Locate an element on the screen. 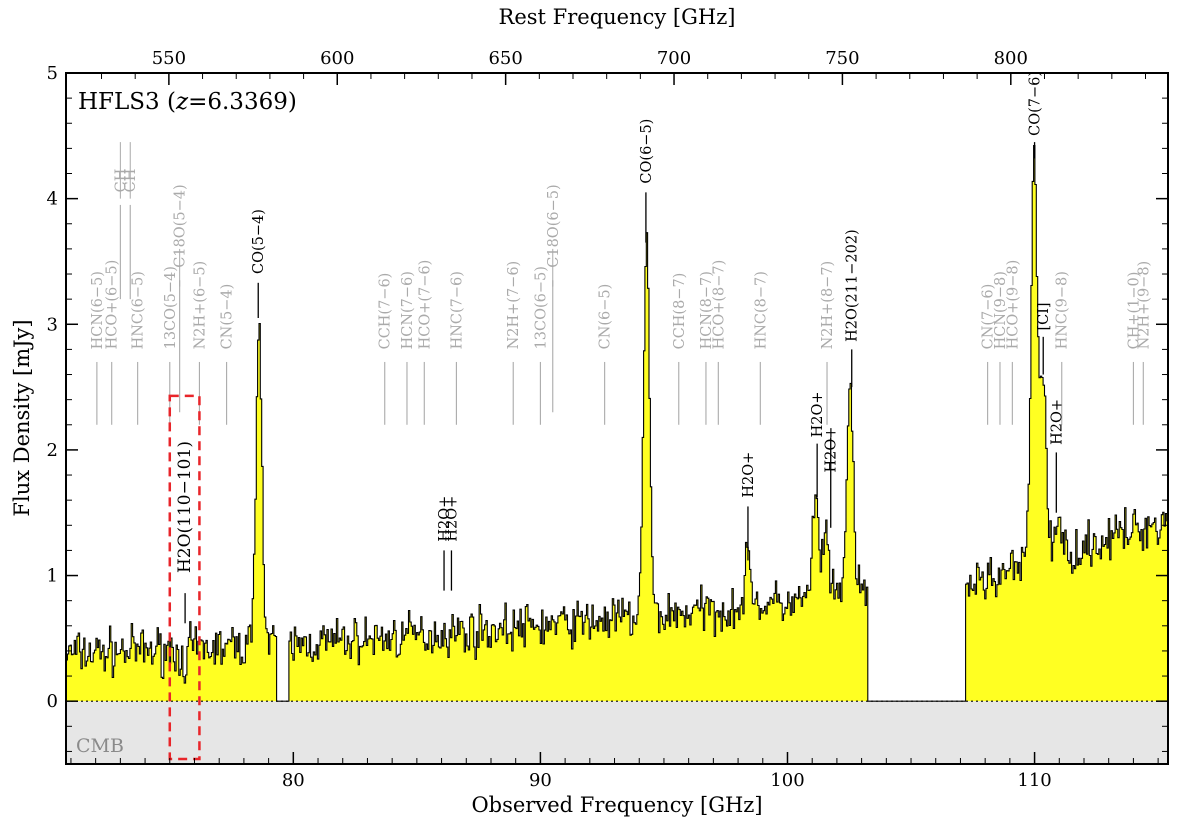  x2-tick-label: 550 is located at coordinates (169, 58).